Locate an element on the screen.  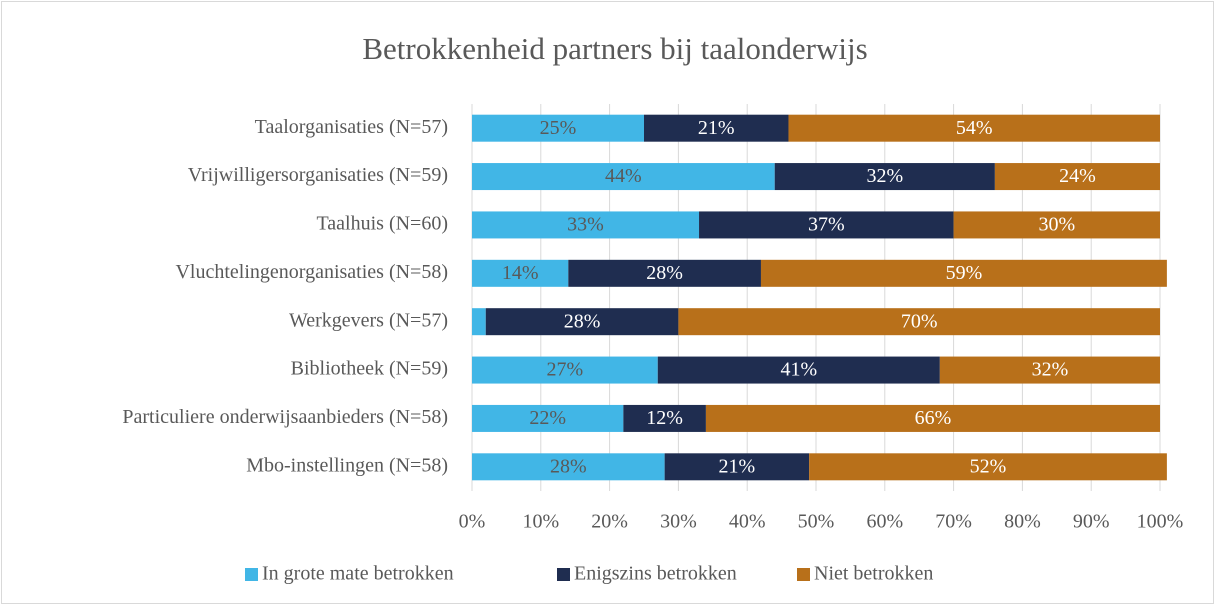
y-tick-label: Taalhuis (N=60) is located at coordinates (382, 224).